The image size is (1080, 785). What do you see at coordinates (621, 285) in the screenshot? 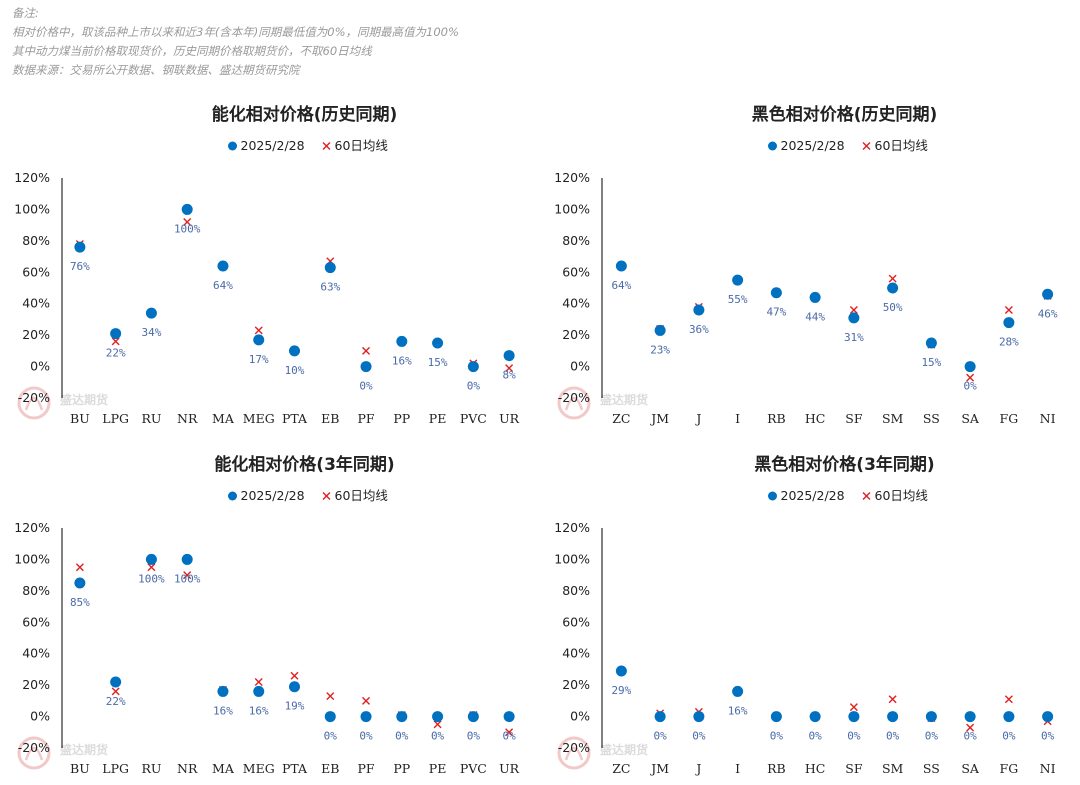
I see `data-label: 64%` at bounding box center [621, 285].